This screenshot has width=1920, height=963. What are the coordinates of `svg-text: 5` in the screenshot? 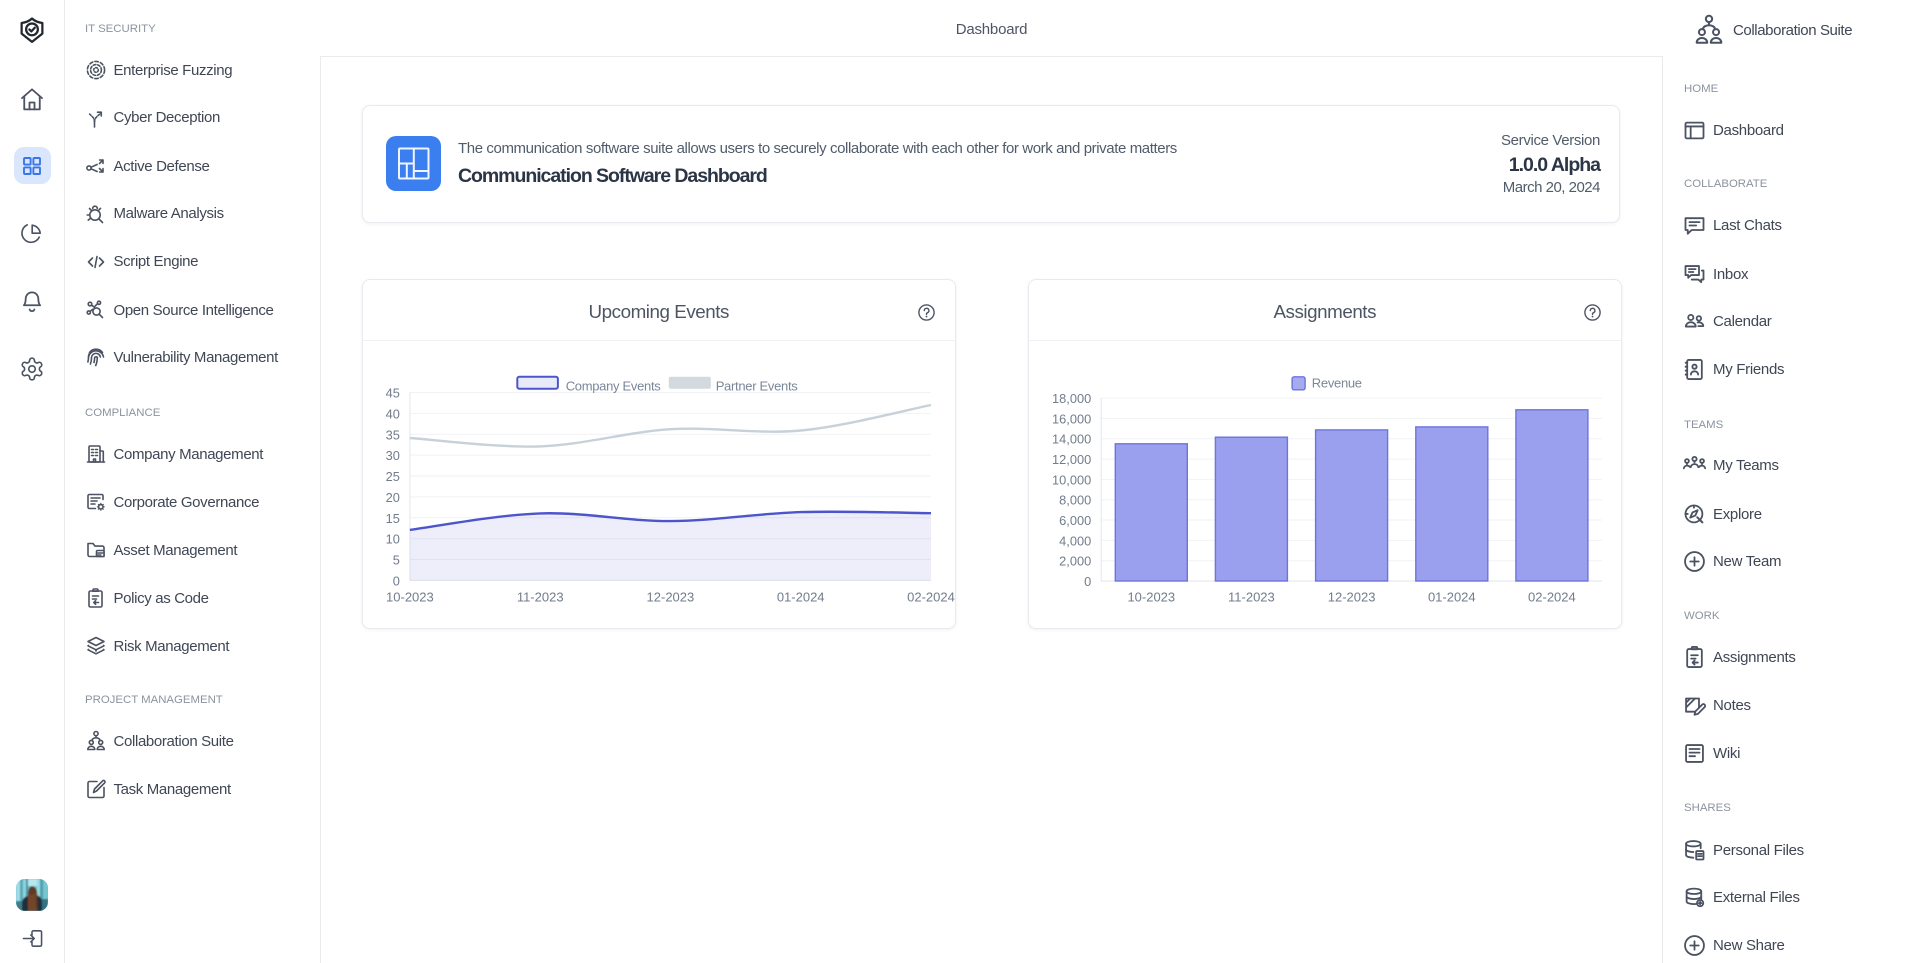 It's located at (396, 560).